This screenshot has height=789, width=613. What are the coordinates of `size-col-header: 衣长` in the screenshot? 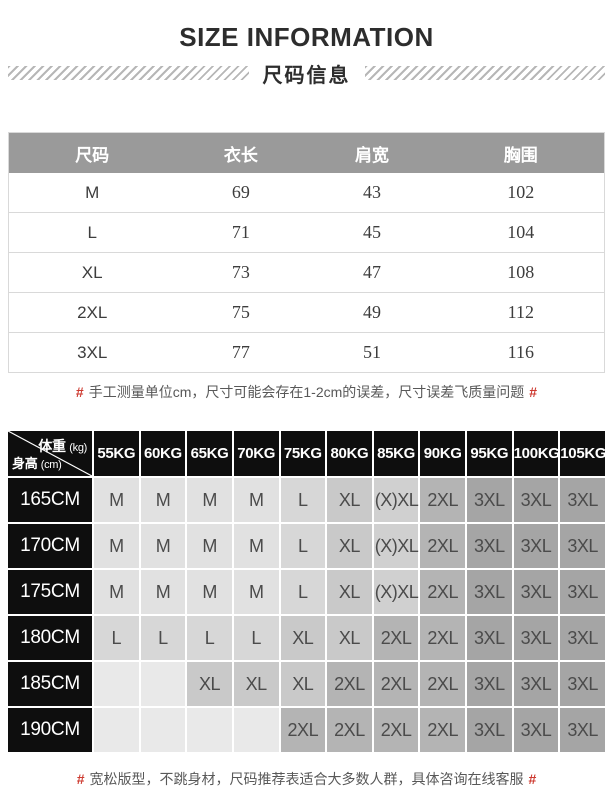 It's located at (241, 152).